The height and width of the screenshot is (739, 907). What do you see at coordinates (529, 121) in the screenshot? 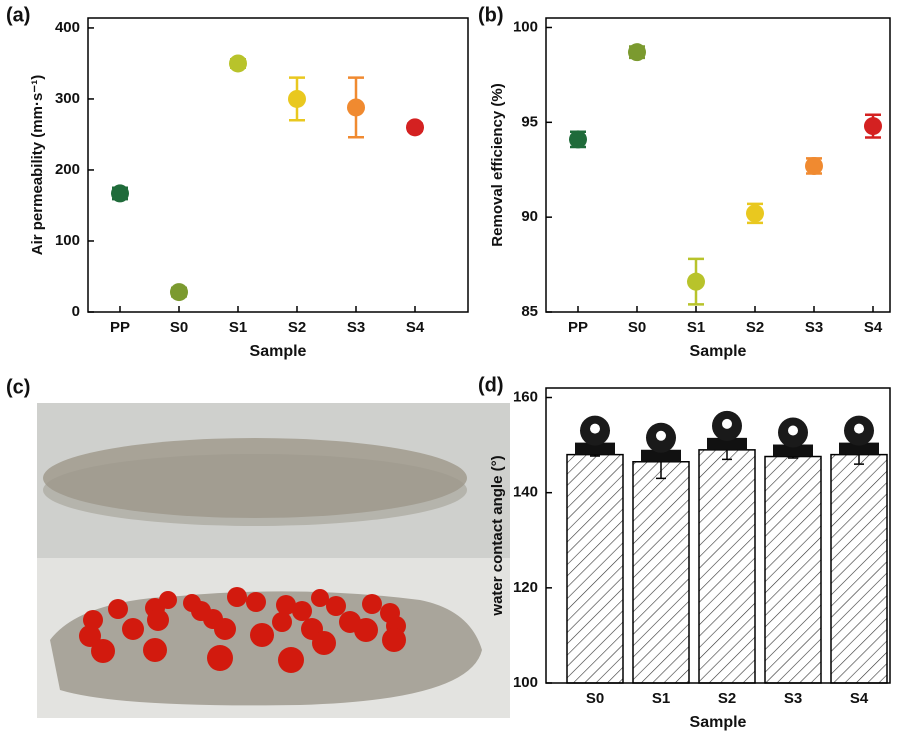
I see `y-tick-label: 95` at bounding box center [529, 121].